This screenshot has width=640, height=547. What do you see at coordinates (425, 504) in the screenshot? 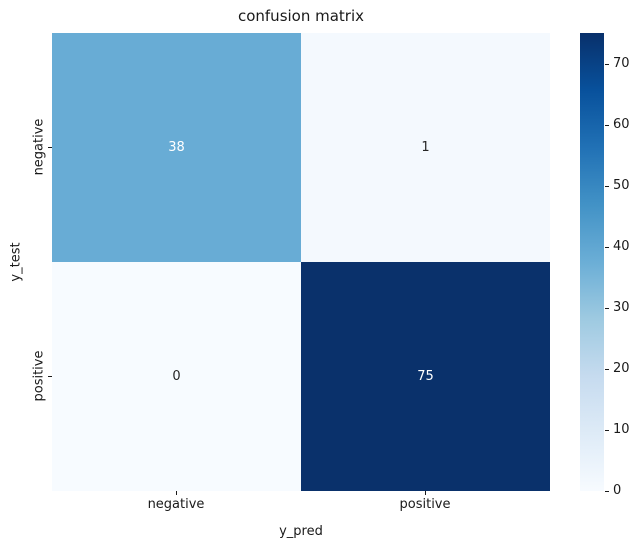
I see `x-tick-label-positive: positive` at bounding box center [425, 504].